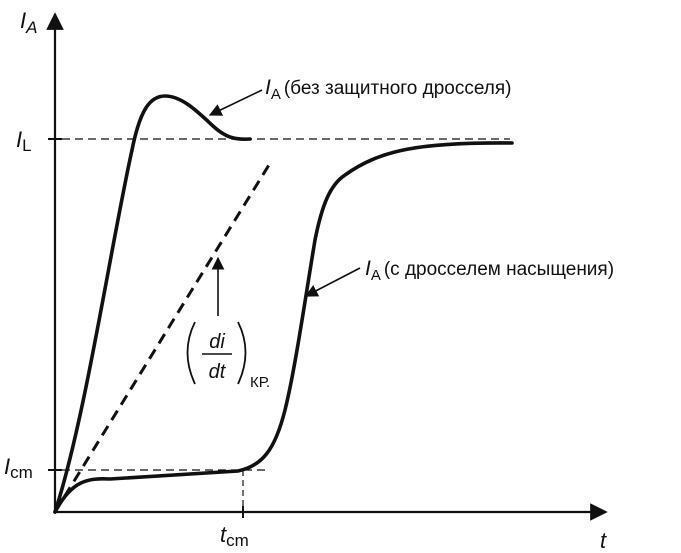  Describe the element at coordinates (18, 468) in the screenshot. I see `icm-label: Icm` at that location.